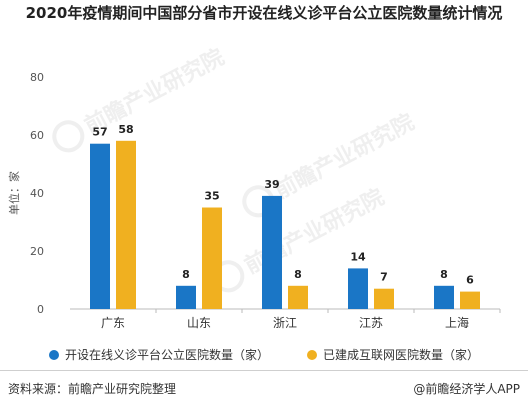  I want to click on legend: 开设在线义诊平台公立医院数量（家） 已建成互联网医院数量（家）, so click(264, 354).